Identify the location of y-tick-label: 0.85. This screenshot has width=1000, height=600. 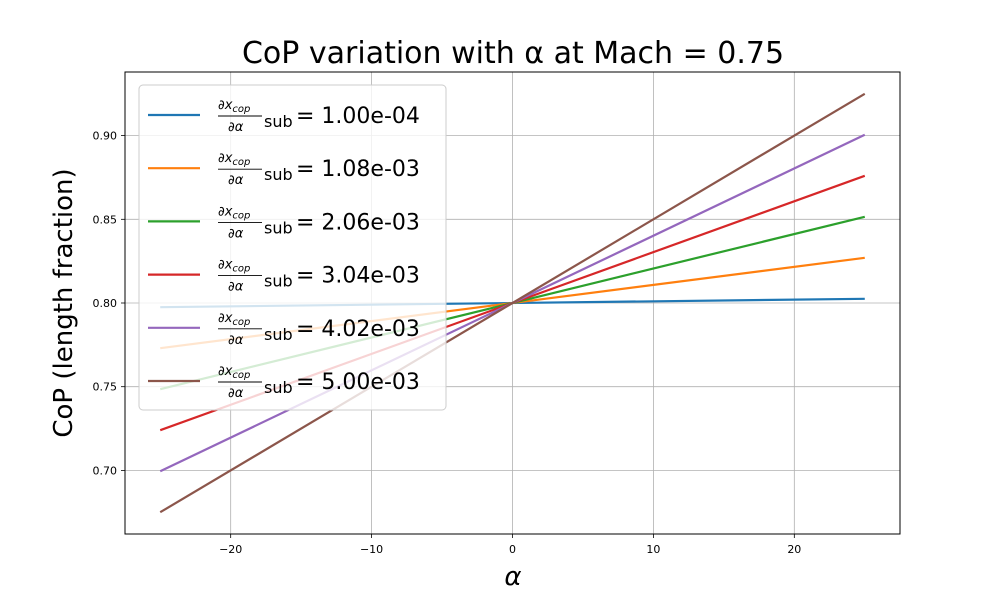
(105, 219).